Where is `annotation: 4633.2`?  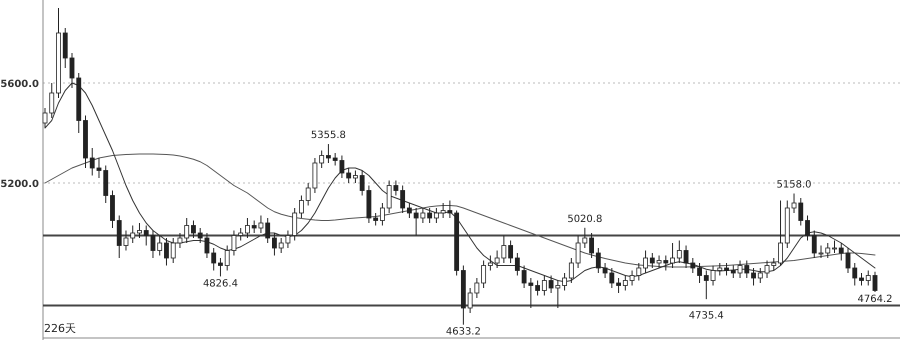 annotation: 4633.2 is located at coordinates (463, 332).